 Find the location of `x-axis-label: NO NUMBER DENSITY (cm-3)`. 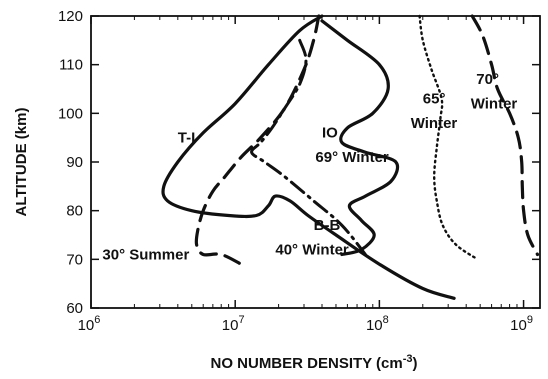

x-axis-label: NO NUMBER DENSITY (cm-3) is located at coordinates (313, 362).